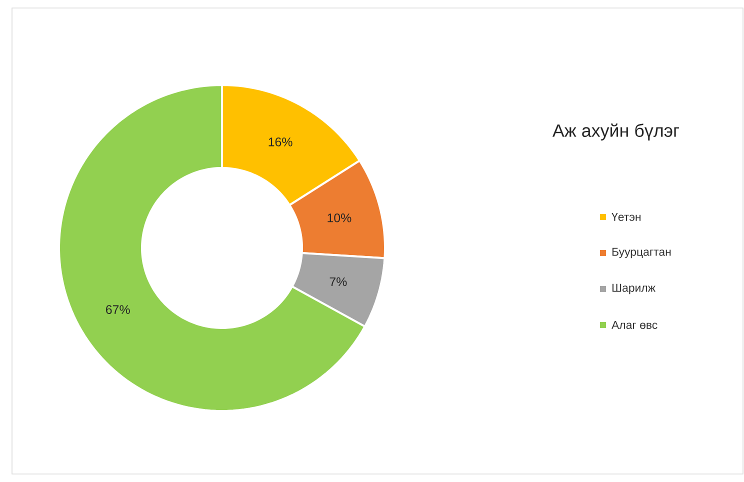  What do you see at coordinates (634, 289) in the screenshot?
I see `legend-label: Шарилж` at bounding box center [634, 289].